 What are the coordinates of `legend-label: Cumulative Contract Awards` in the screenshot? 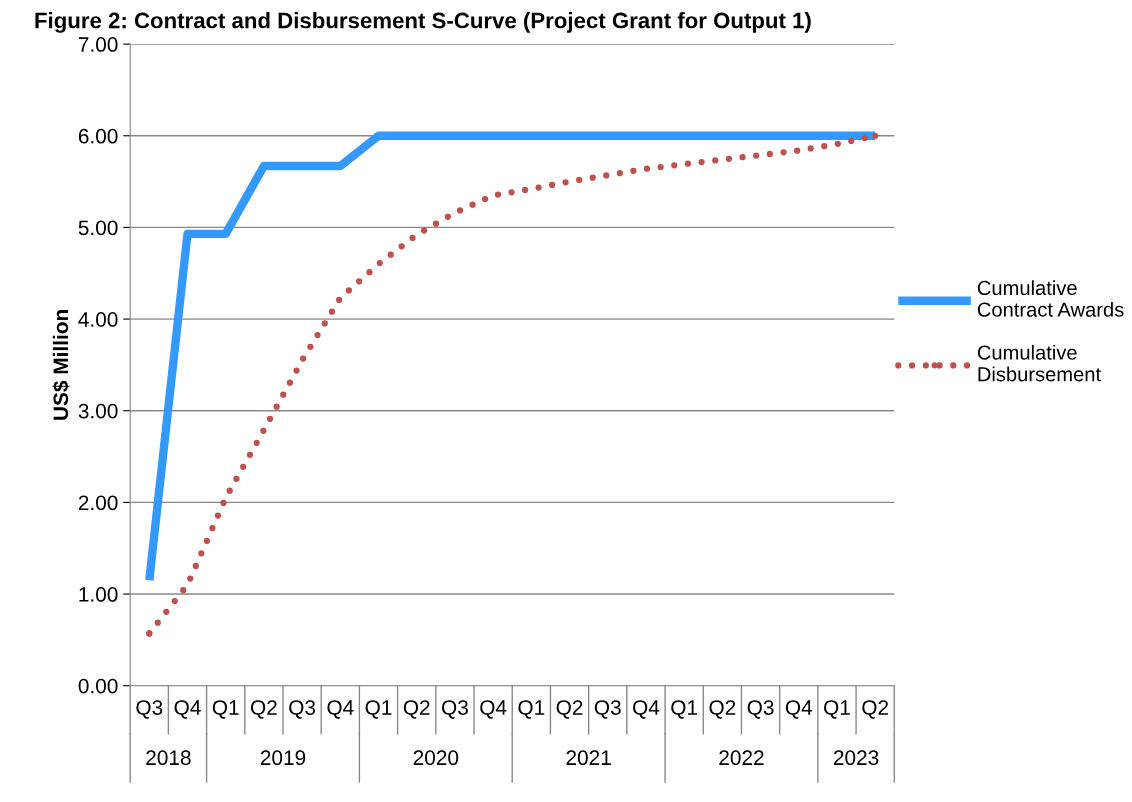 It's located at (1050, 298).